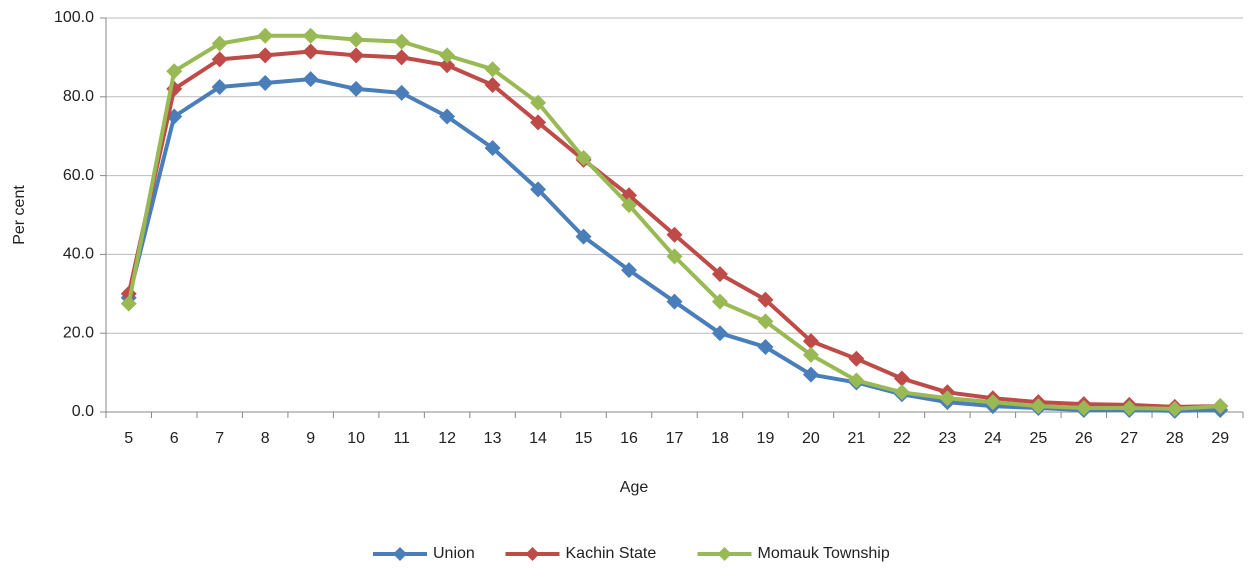  Describe the element at coordinates (74, 17) in the screenshot. I see `y-tick-label: 100.0` at that location.